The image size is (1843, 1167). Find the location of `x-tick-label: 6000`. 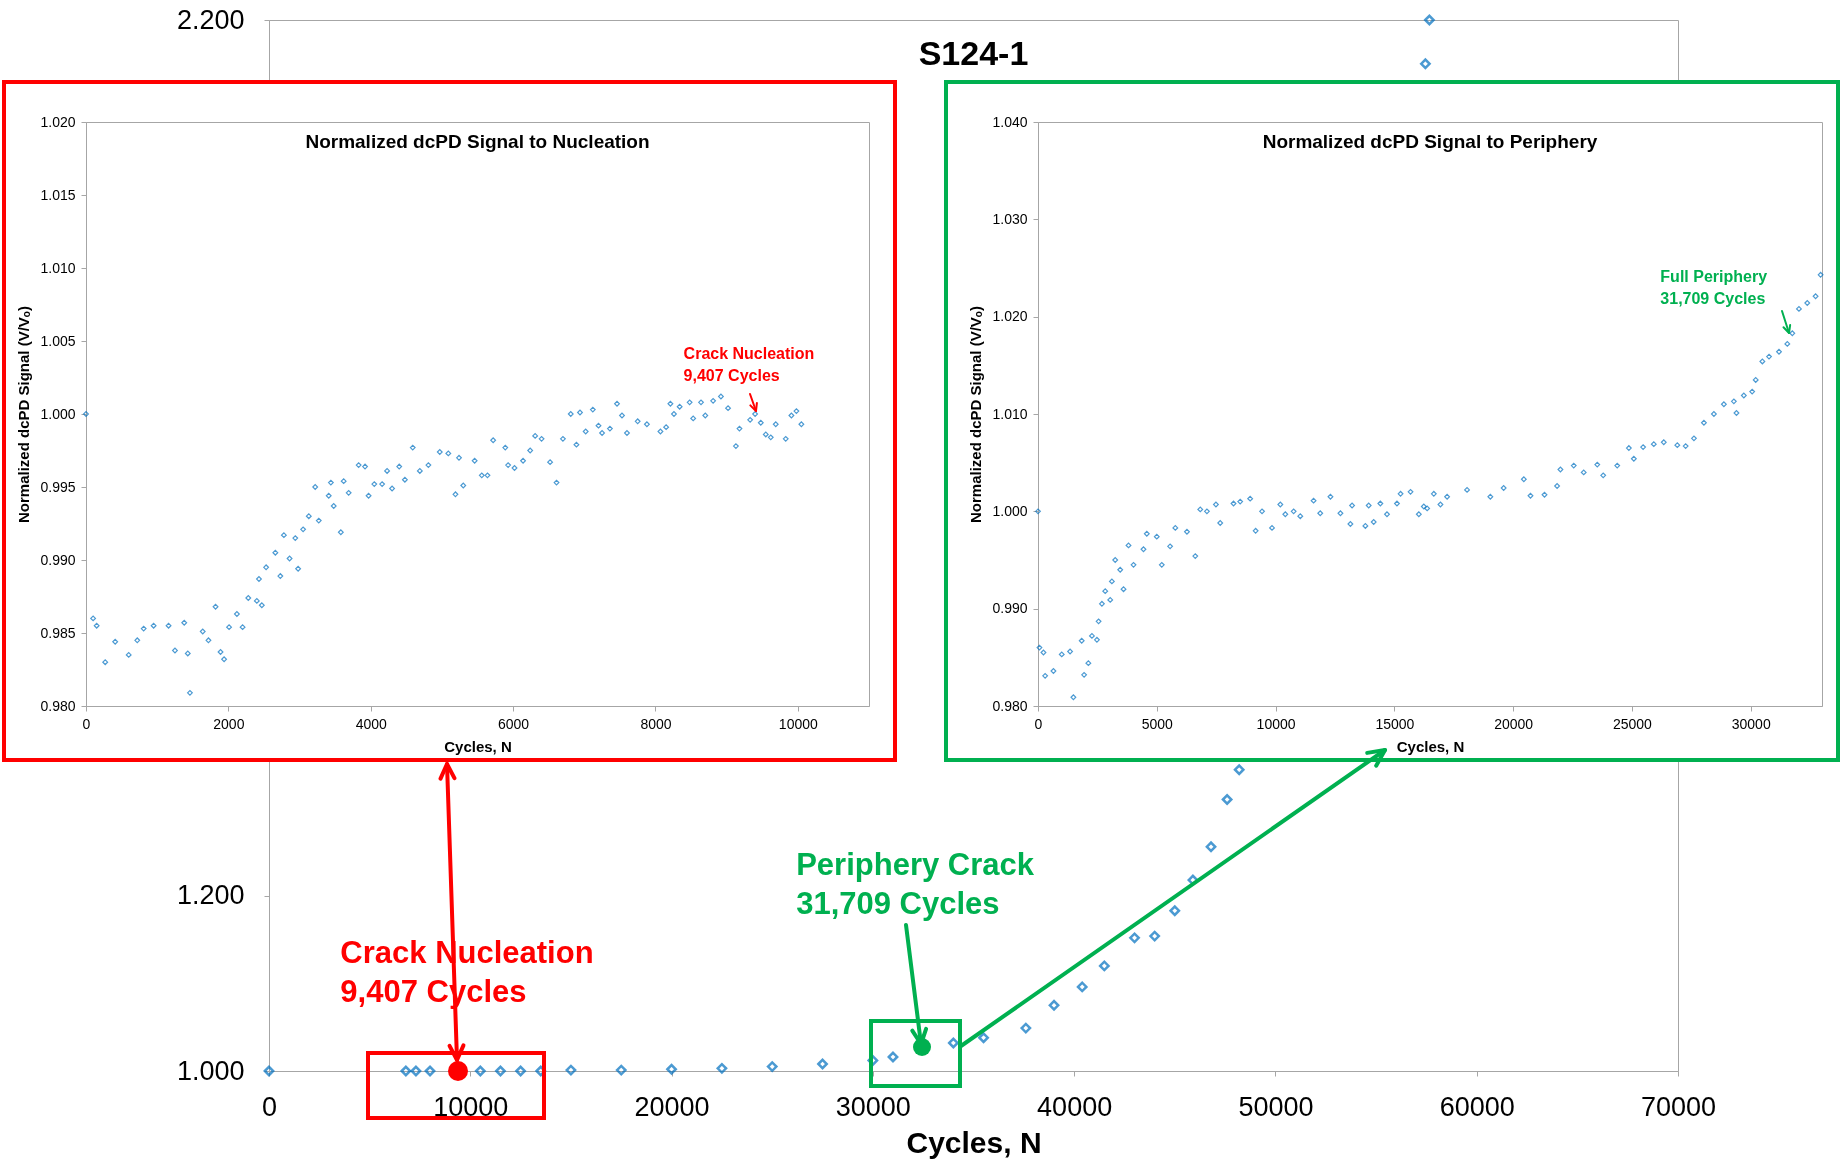

x-tick-label: 6000 is located at coordinates (514, 723).